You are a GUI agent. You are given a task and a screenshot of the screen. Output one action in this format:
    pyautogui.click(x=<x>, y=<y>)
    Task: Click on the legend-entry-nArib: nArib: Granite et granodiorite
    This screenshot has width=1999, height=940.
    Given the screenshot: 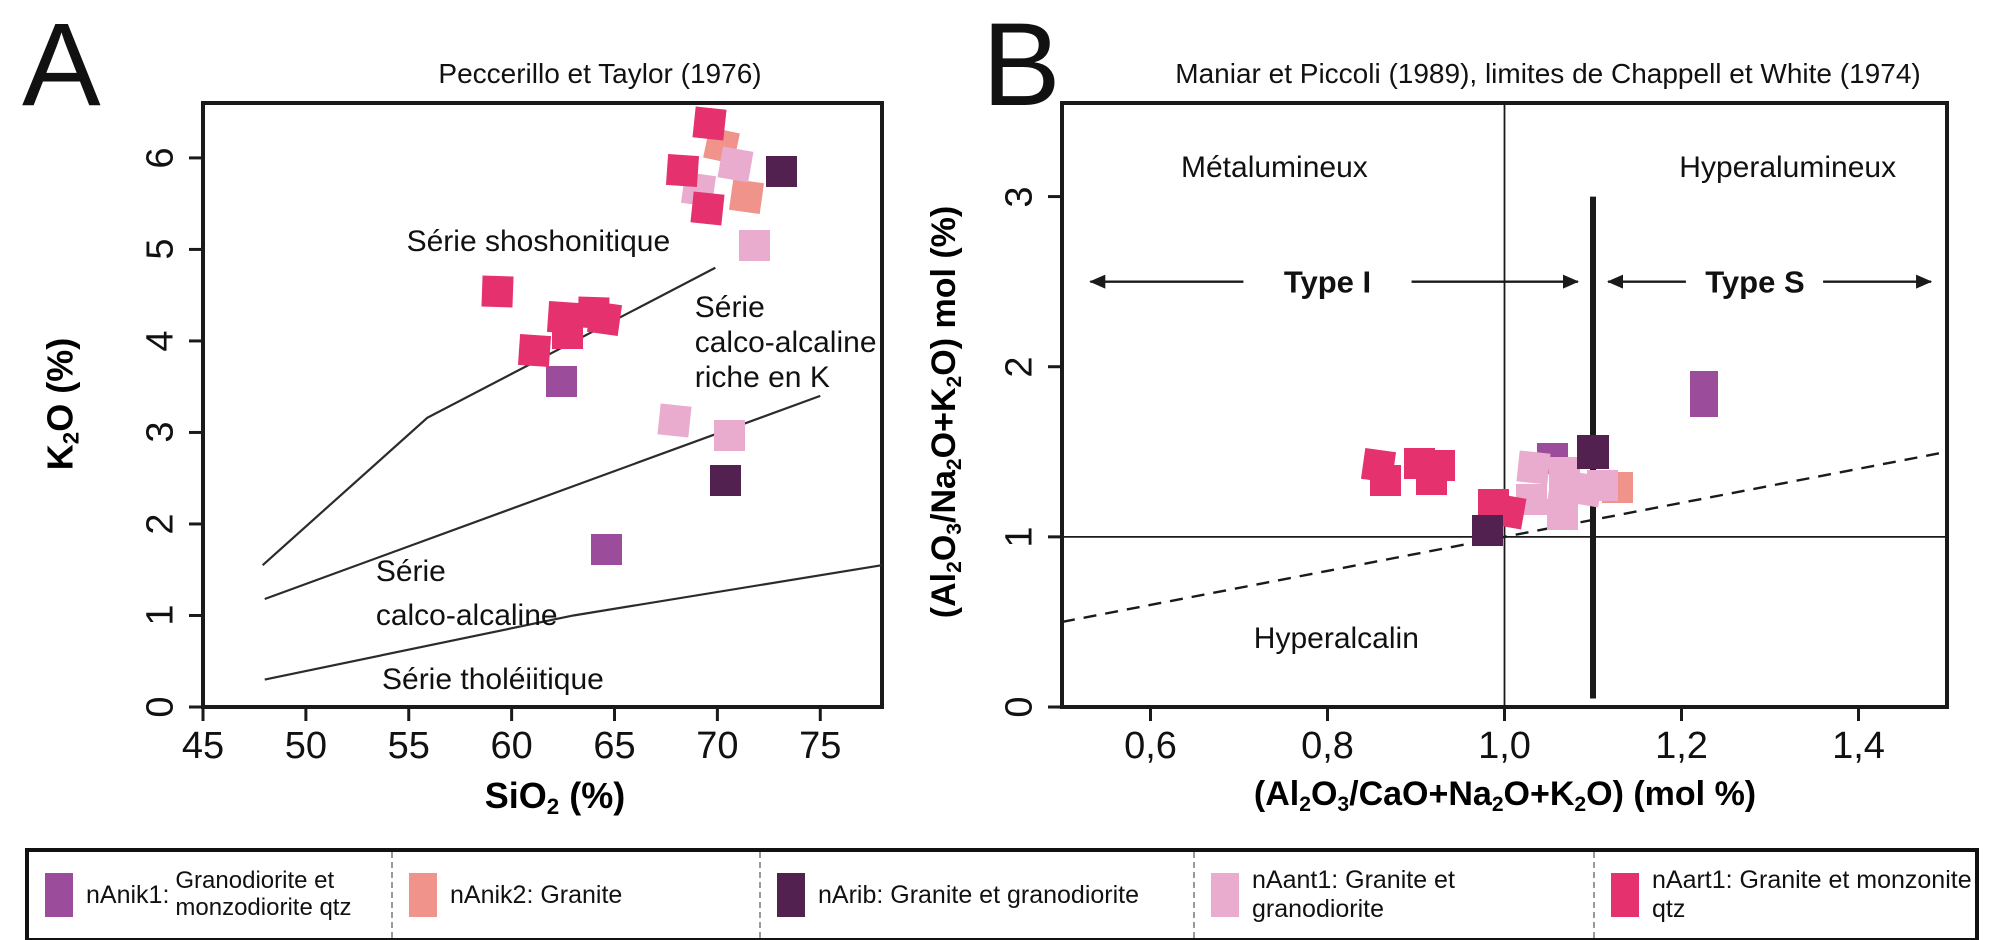 What is the action you would take?
    pyautogui.click(x=976, y=895)
    